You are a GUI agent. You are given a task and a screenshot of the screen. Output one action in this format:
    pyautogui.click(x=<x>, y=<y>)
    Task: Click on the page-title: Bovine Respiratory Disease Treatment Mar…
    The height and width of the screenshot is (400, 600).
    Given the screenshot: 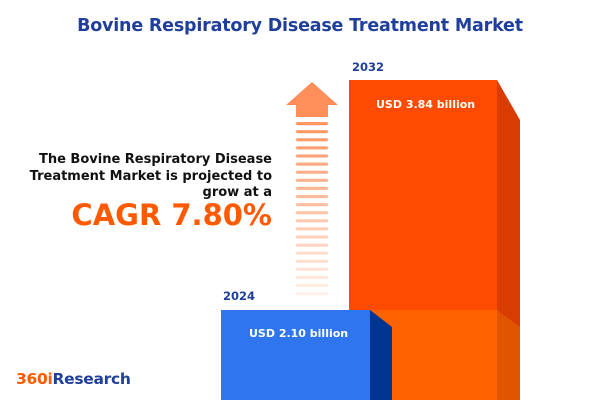 What is the action you would take?
    pyautogui.click(x=300, y=26)
    